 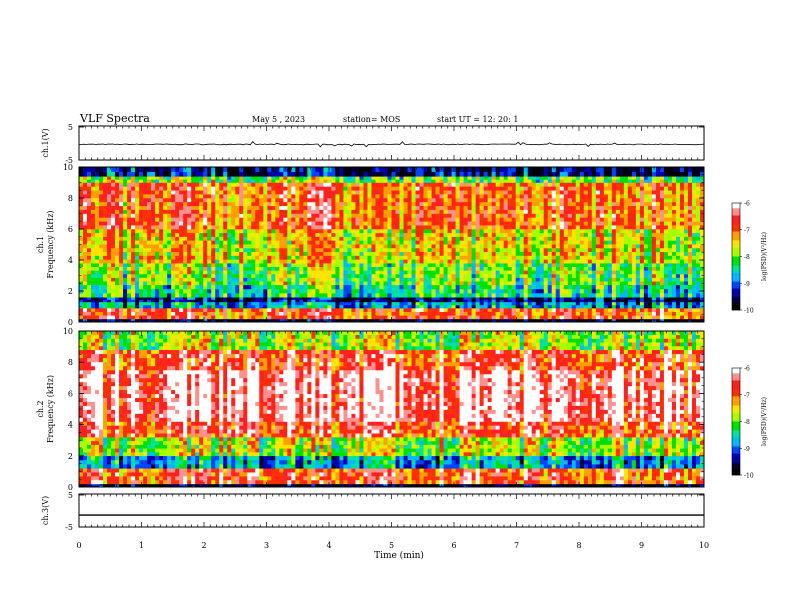 I want to click on start-time-label: start UT = 12: 20: 1, so click(x=477, y=119).